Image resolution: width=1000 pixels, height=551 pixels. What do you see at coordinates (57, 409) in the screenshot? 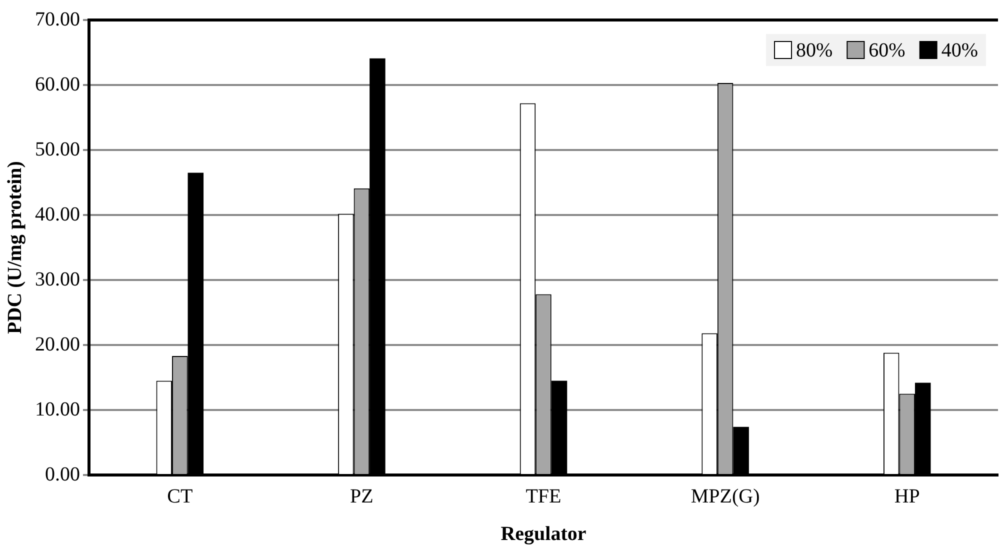
I see `y-tick-label: 10.00` at bounding box center [57, 409].